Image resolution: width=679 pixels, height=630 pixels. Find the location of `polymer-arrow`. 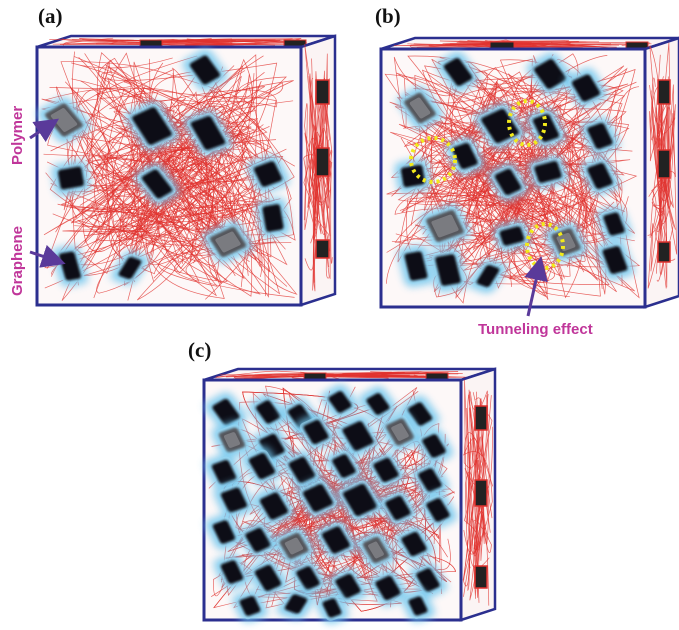

polymer-arrow is located at coordinates (44, 130).